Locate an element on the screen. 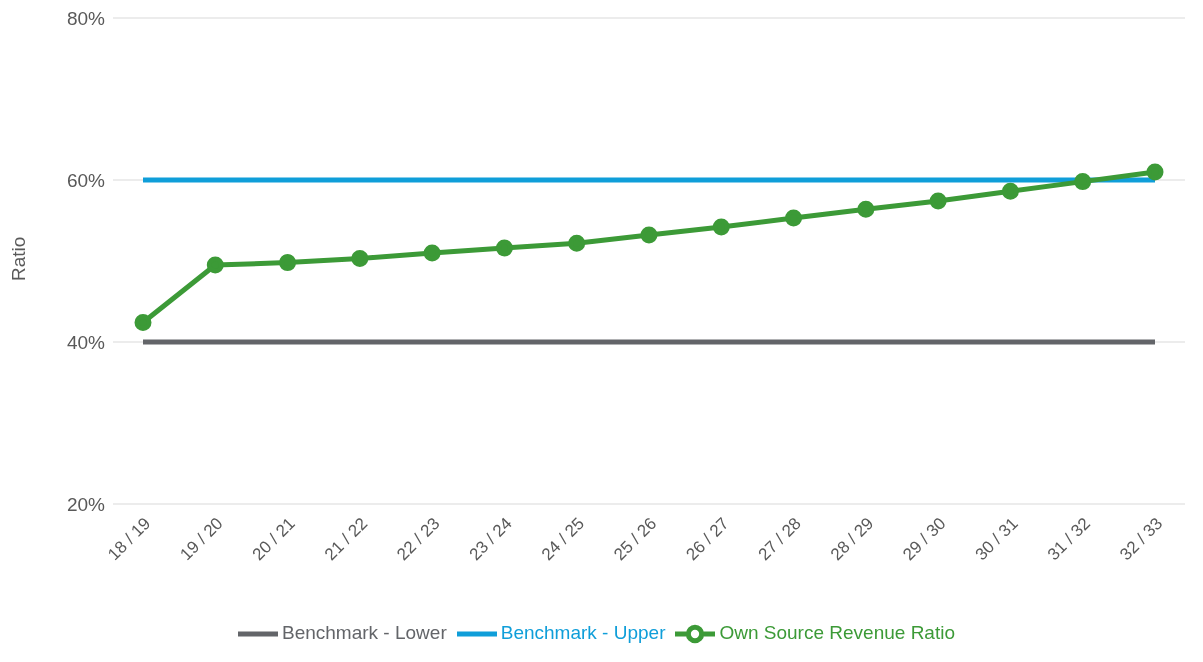  x-tick-label: 18 / 19 is located at coordinates (129, 539).